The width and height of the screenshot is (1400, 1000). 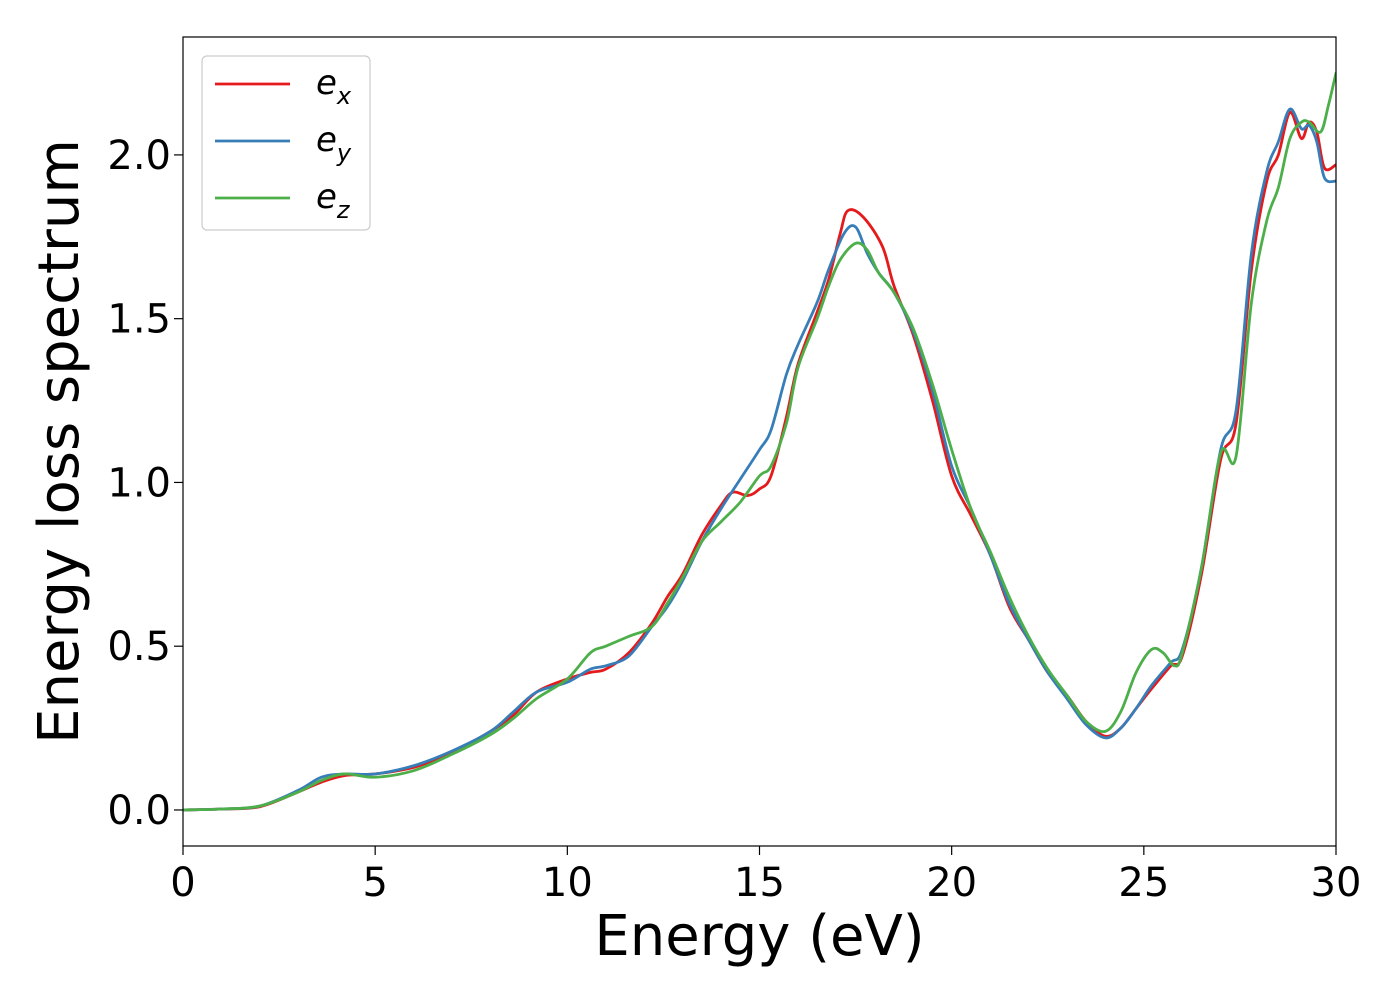 What do you see at coordinates (139, 156) in the screenshot?
I see `y-tick-label: 2.0` at bounding box center [139, 156].